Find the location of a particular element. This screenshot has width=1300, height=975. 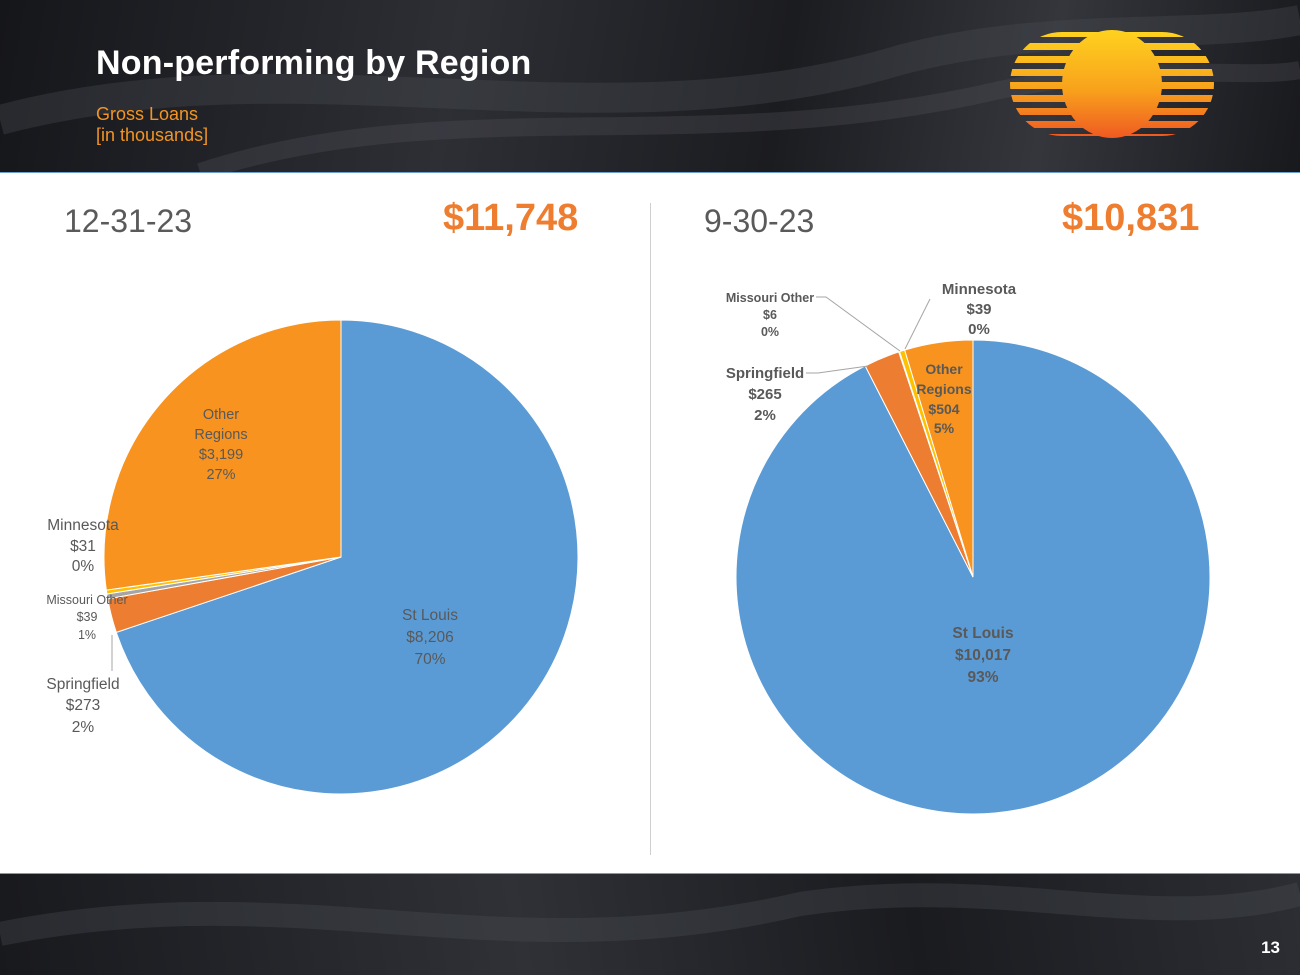

chart-2-label-st-louis: St Louis $10,017 93% is located at coordinates (982, 655).